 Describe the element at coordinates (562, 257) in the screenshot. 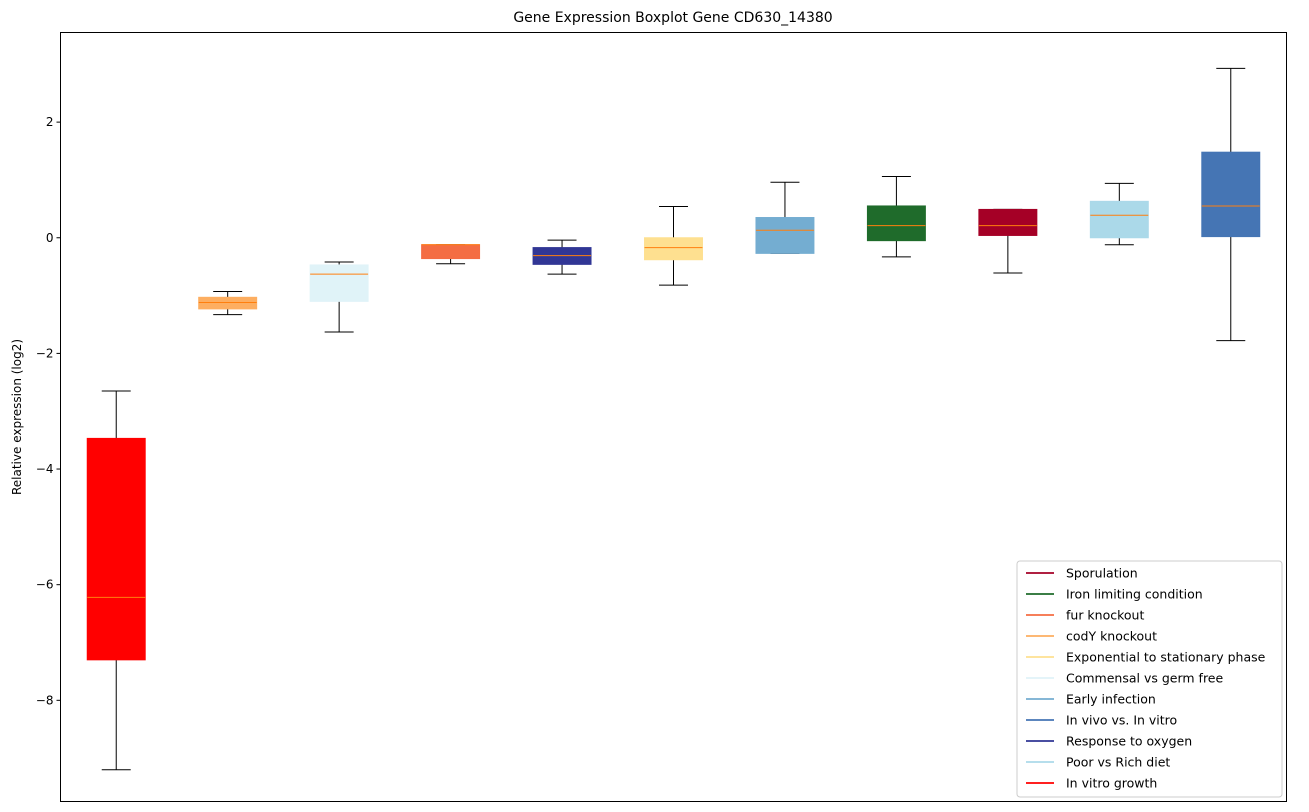

I see `box-response-to-oxygen` at that location.